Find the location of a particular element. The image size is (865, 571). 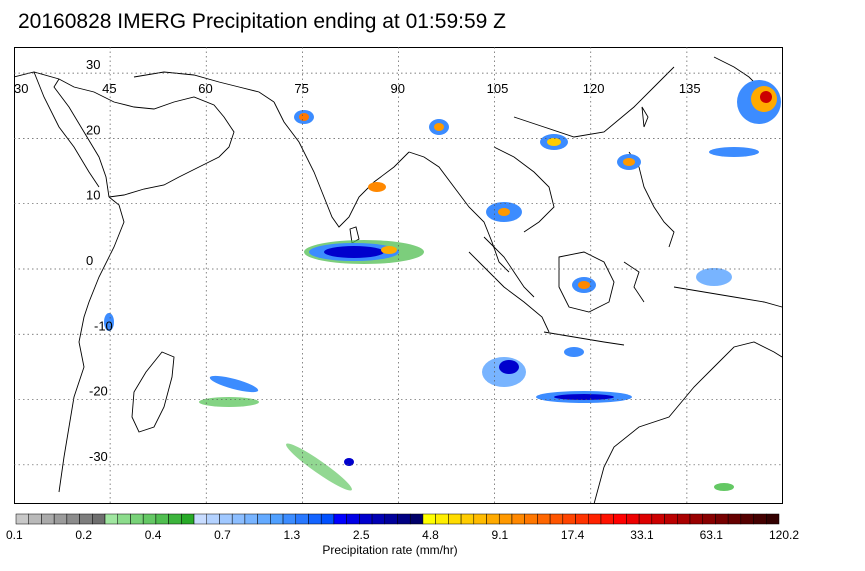

latitude-label: 20 is located at coordinates (93, 129).